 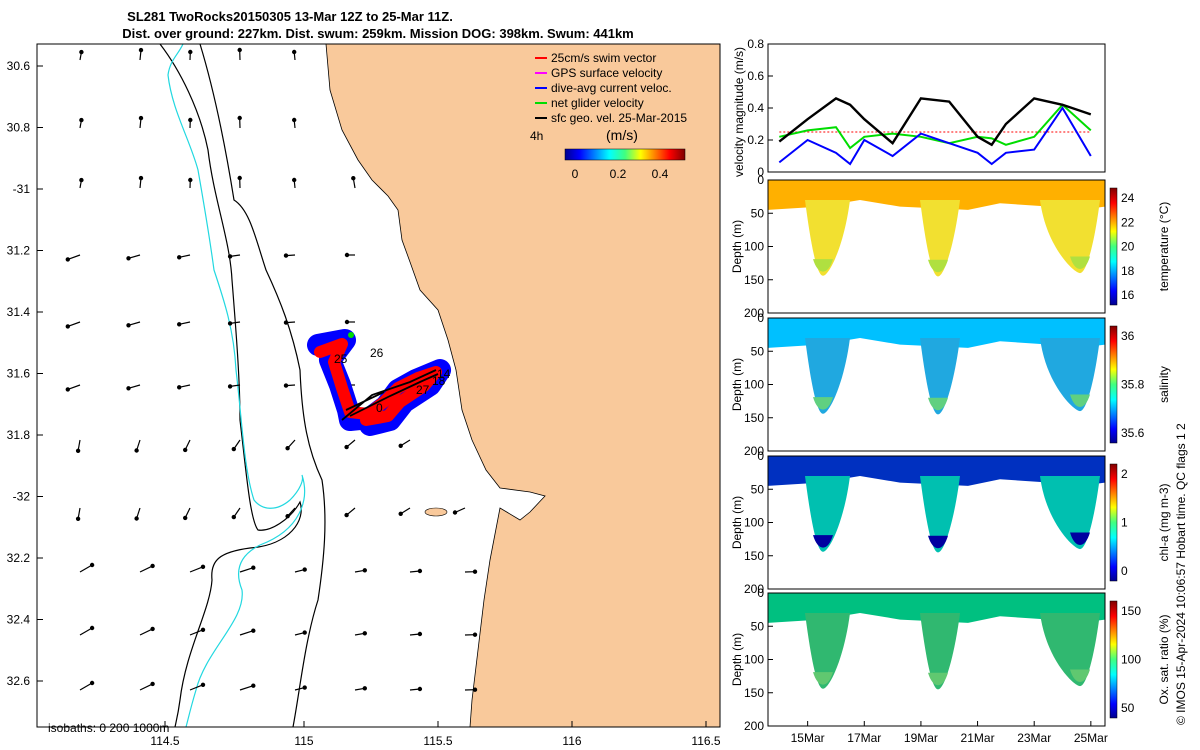 I want to click on section-x-tick-label: 15Mar, so click(x=808, y=738).